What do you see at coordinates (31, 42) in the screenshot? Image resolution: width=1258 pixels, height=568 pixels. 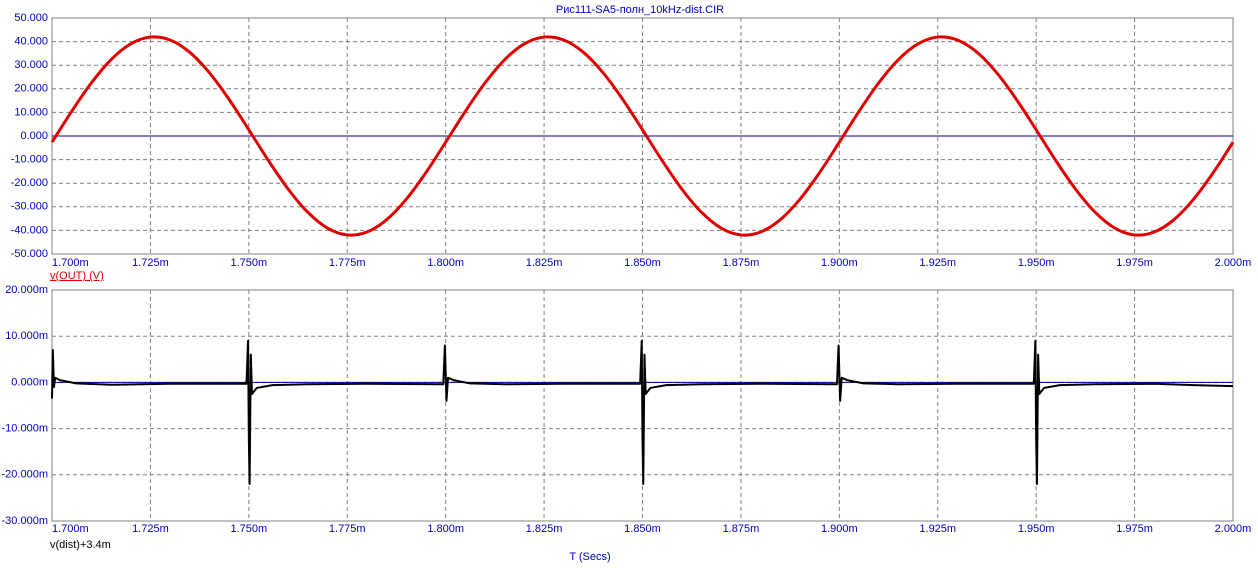 I see `y-tick-label: 40.000` at bounding box center [31, 42].